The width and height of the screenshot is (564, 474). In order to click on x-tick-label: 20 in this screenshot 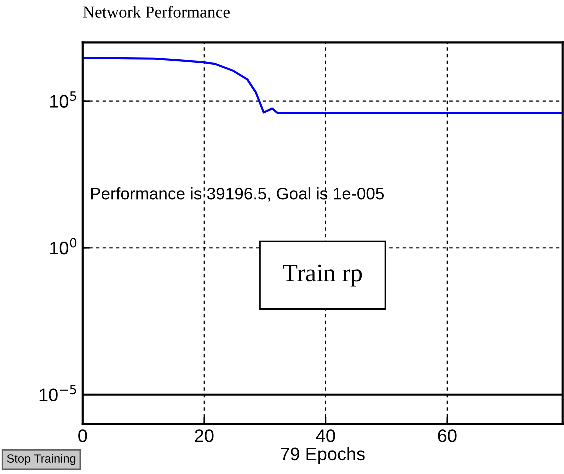, I will do `click(204, 436)`.